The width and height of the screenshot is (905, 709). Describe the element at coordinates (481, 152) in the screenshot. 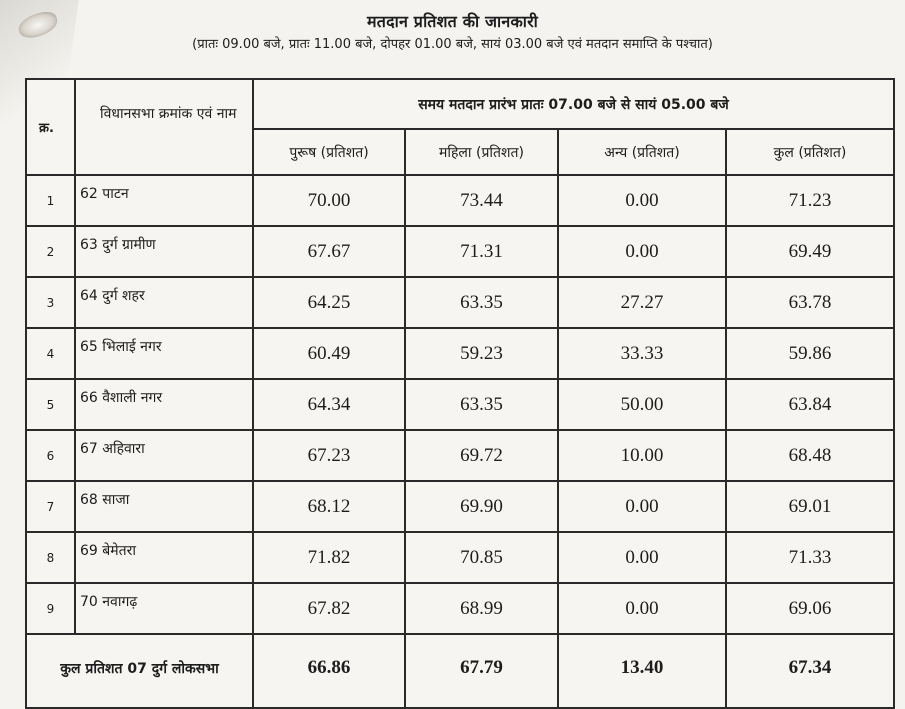

I see `female-column-header: महिला (प्रतिशत)` at that location.